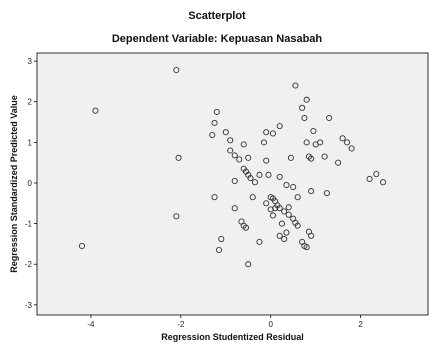  Describe the element at coordinates (29, 305) in the screenshot. I see `y-tick-label: -3` at that location.